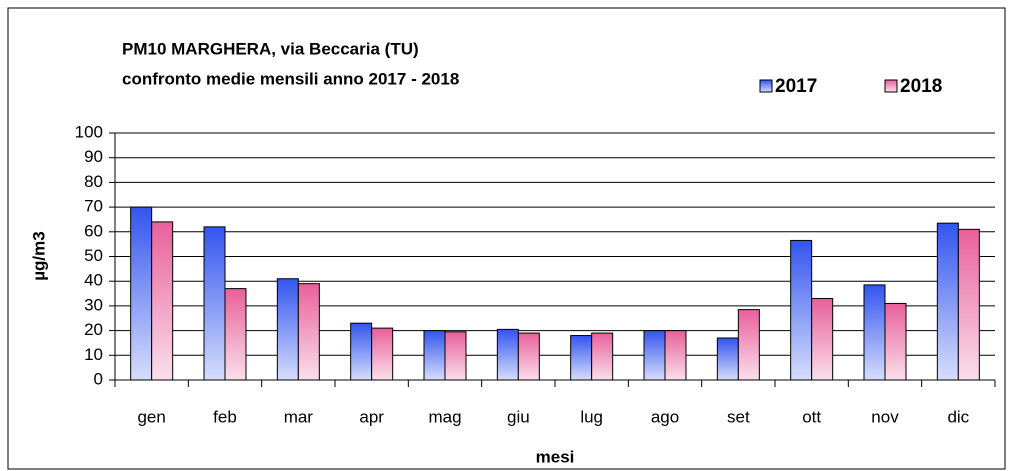 The image size is (1014, 471). What do you see at coordinates (958, 416) in the screenshot?
I see `x-tick-label: dic` at bounding box center [958, 416].